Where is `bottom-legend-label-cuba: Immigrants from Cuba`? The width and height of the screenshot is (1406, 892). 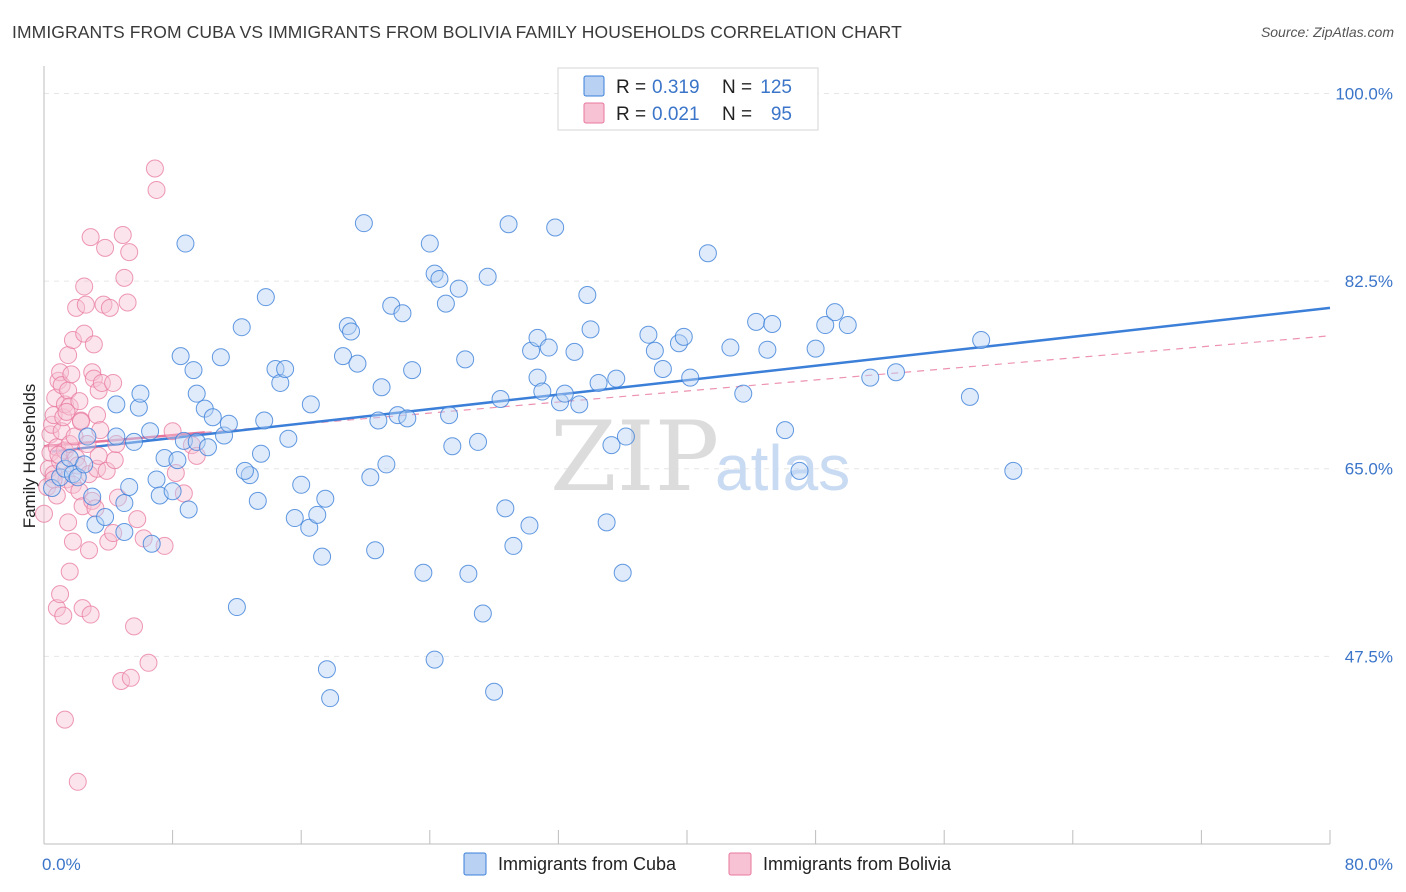
bottom-legend-label-cuba: Immigrants from Cuba is located at coordinates (587, 864).